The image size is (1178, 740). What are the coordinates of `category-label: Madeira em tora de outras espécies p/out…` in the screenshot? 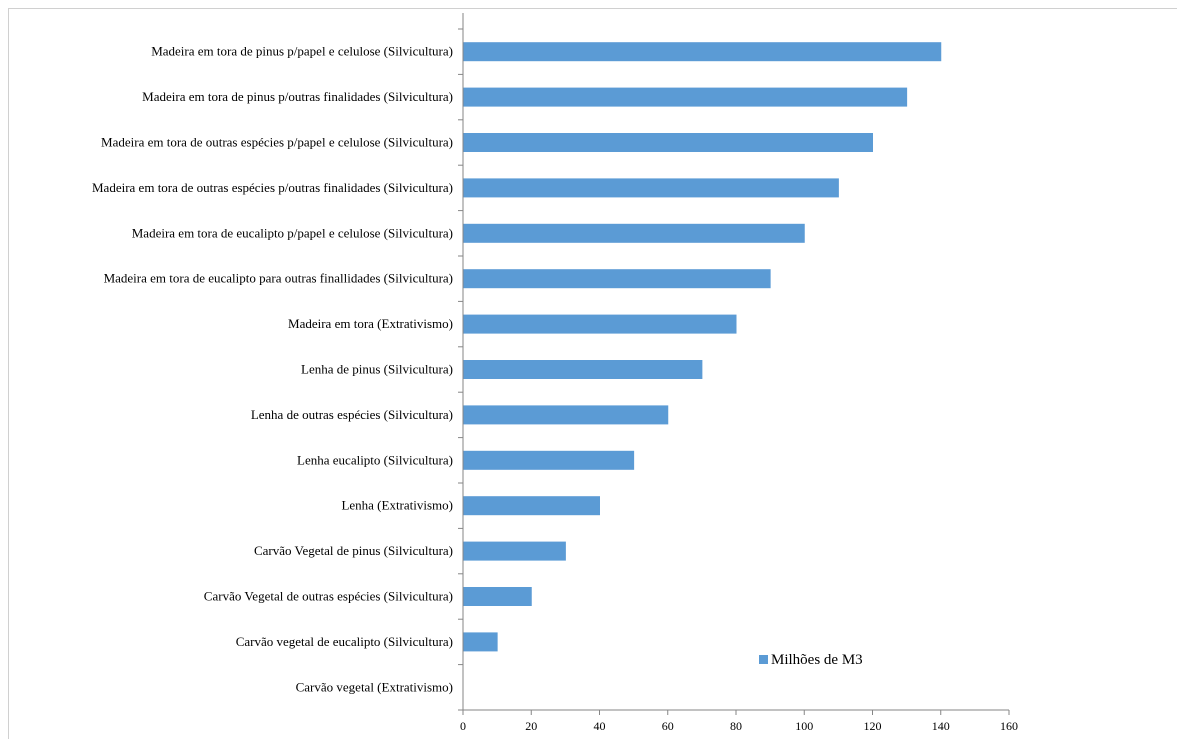 It's located at (272, 187).